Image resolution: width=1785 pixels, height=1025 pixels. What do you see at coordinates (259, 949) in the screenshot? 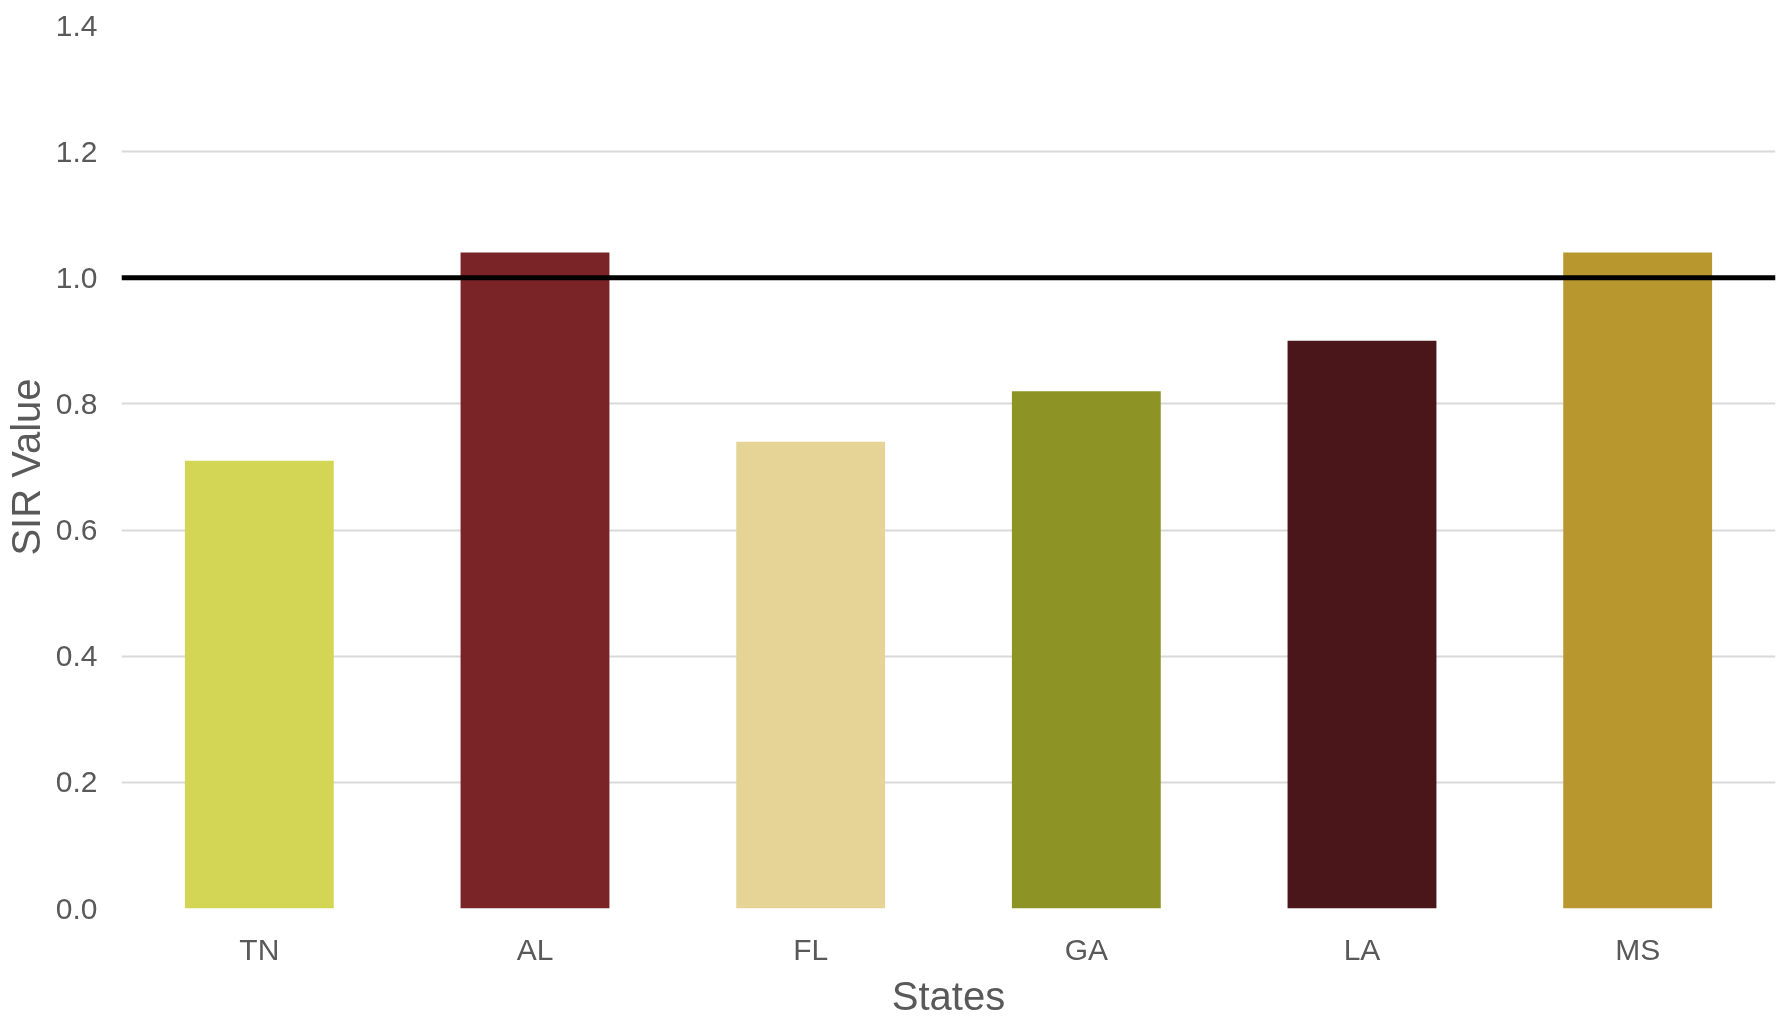
I see `x-tick-label: TN` at bounding box center [259, 949].